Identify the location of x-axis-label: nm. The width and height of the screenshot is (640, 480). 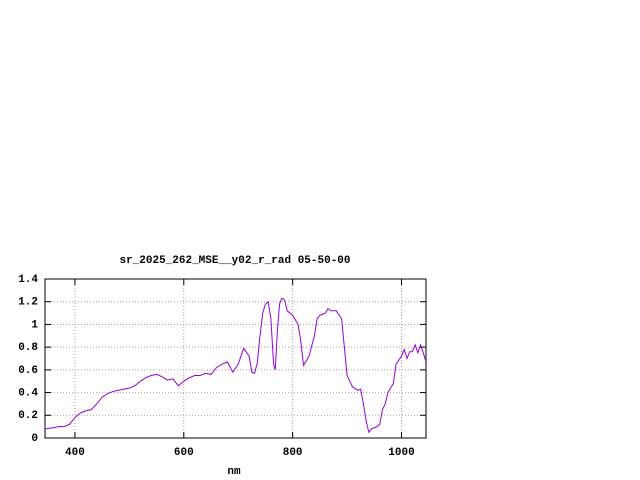
(234, 472).